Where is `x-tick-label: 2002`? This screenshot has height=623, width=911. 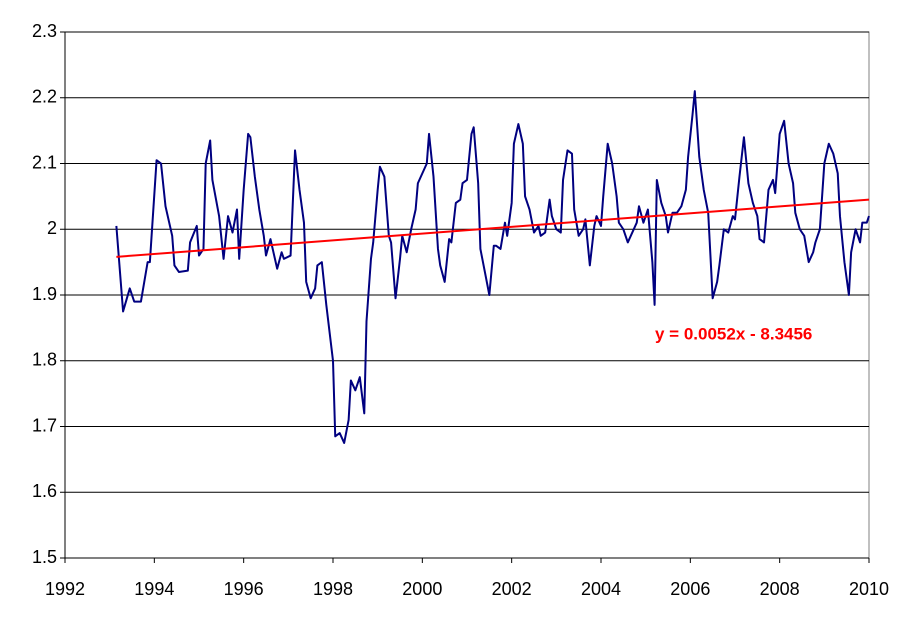 x-tick-label: 2002 is located at coordinates (512, 589).